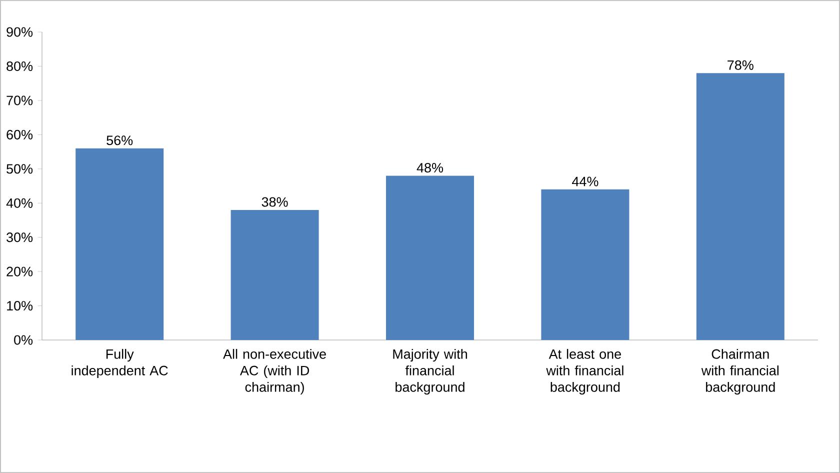 The image size is (840, 473). I want to click on y-tick-label: 60%, so click(19, 135).